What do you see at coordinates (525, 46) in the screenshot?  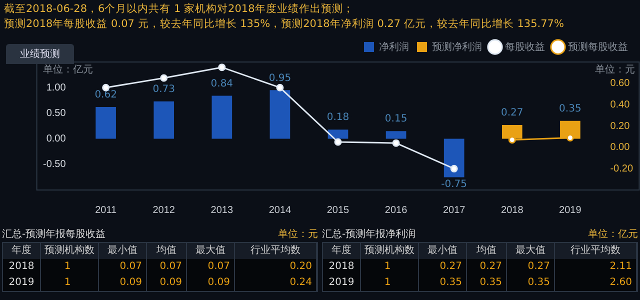 I see `legend-label: 每股收益` at bounding box center [525, 46].